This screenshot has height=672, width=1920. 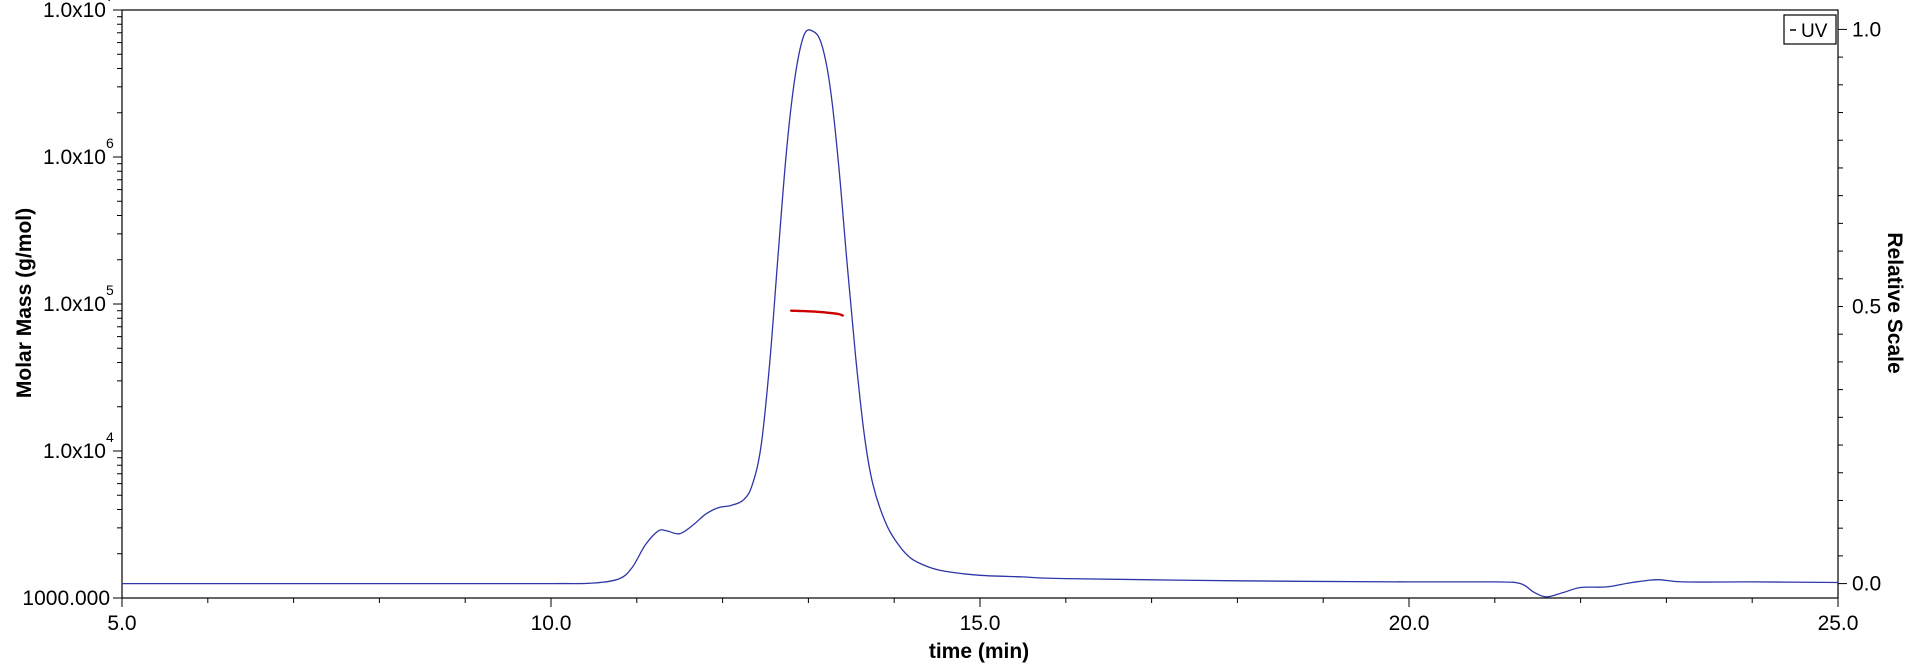 I want to click on left-y-tick-exponent: 5, so click(x=110, y=290).